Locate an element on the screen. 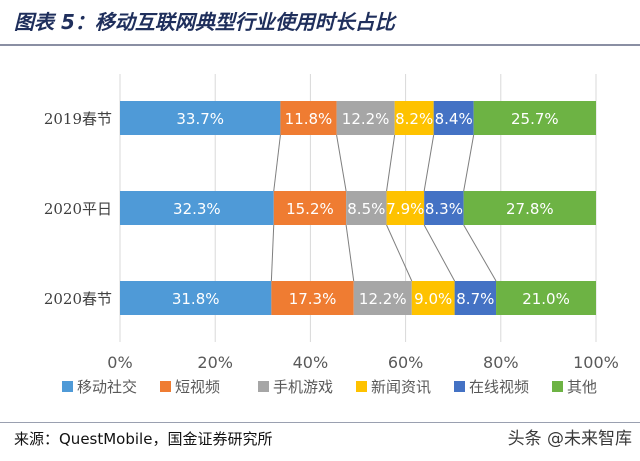 This screenshot has width=640, height=461. data-label: 15.2% is located at coordinates (310, 209).